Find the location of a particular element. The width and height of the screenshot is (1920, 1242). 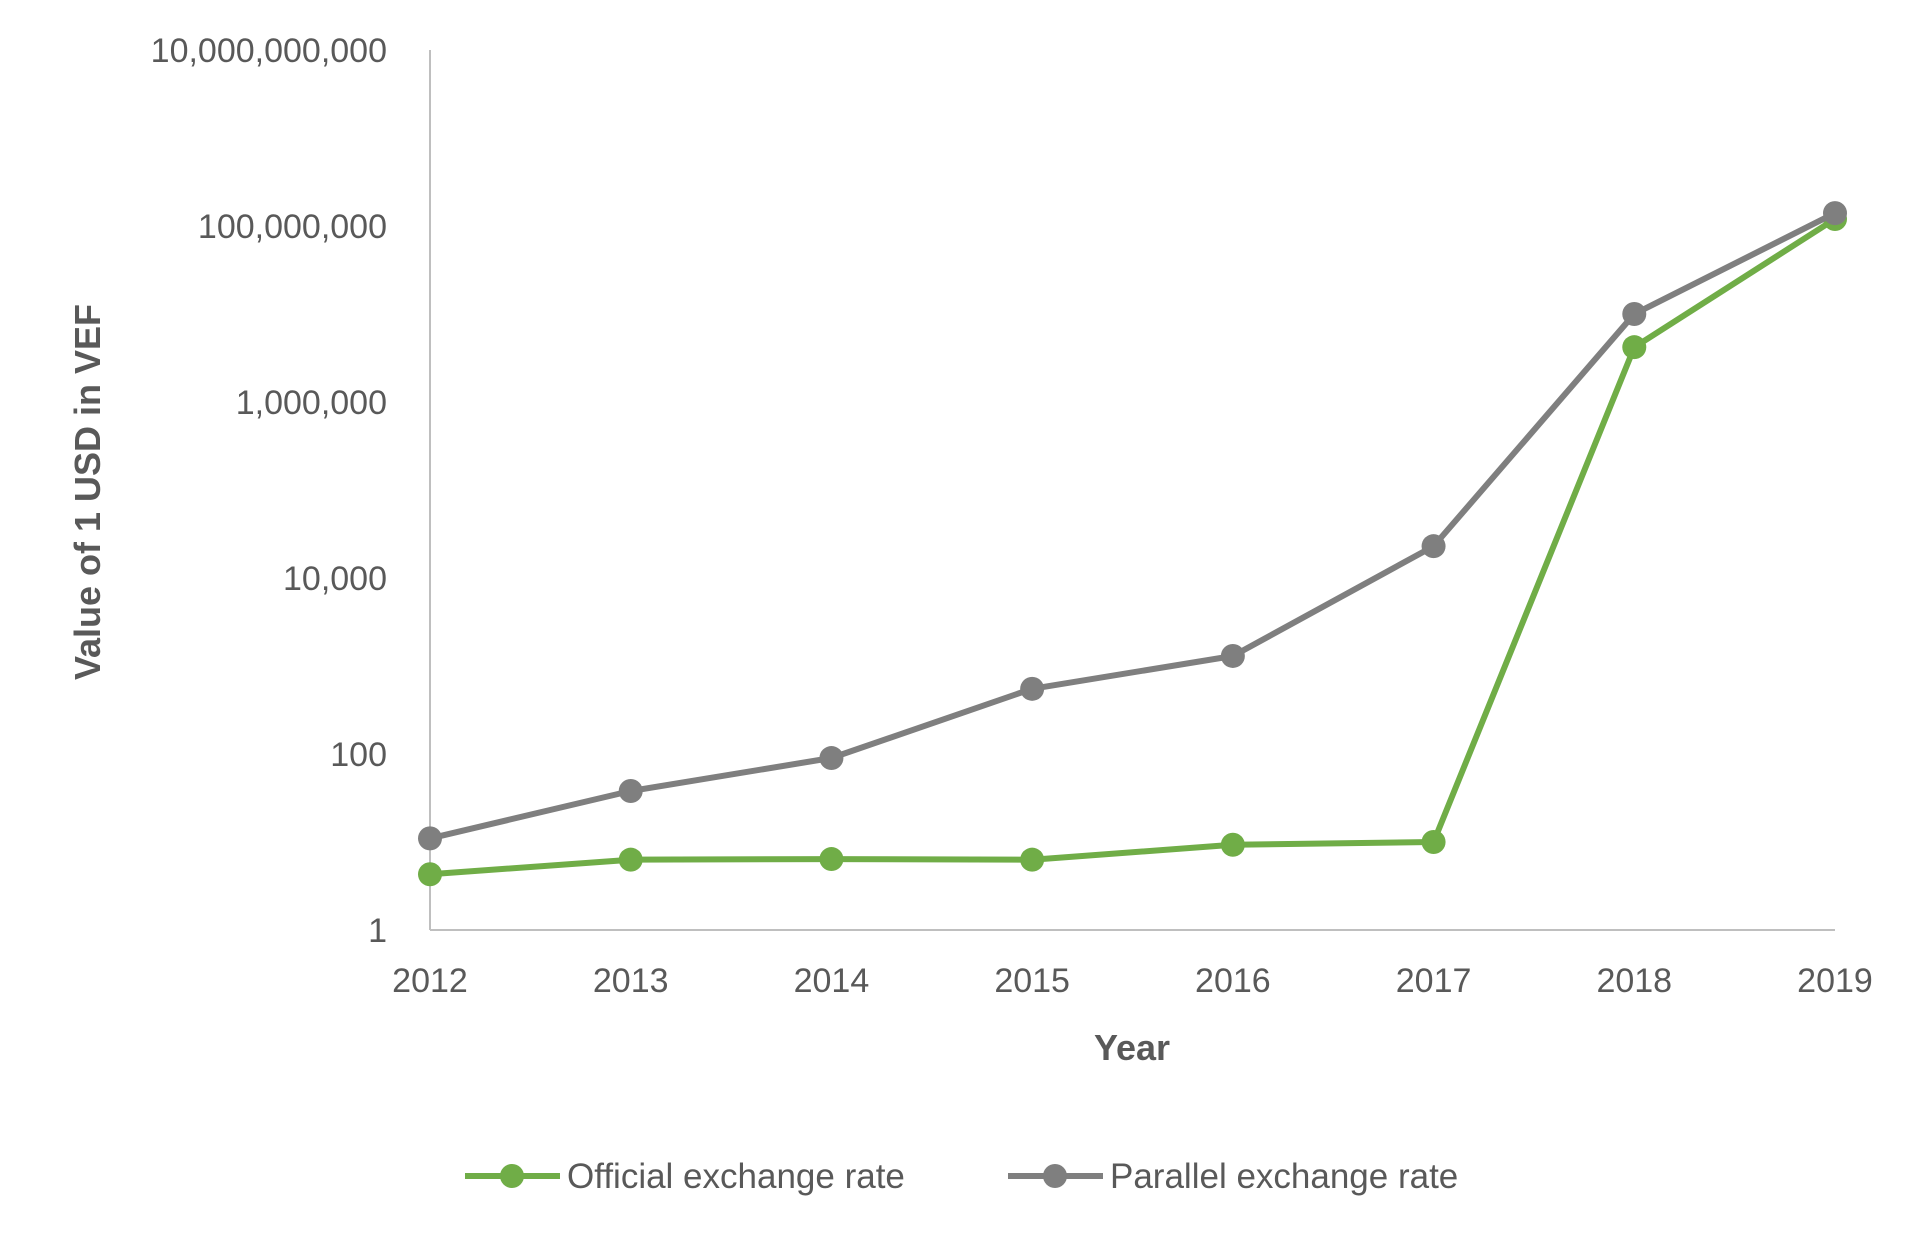

legend-item: Official exchange rate is located at coordinates (685, 1176).